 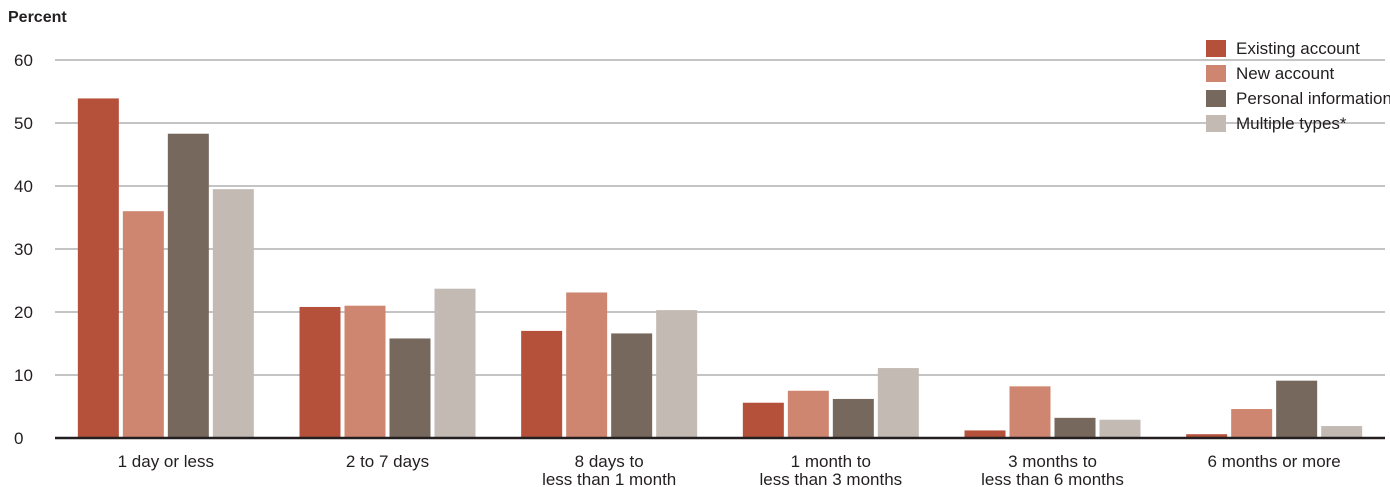 I want to click on y-tick-label: 0, so click(x=18, y=438).